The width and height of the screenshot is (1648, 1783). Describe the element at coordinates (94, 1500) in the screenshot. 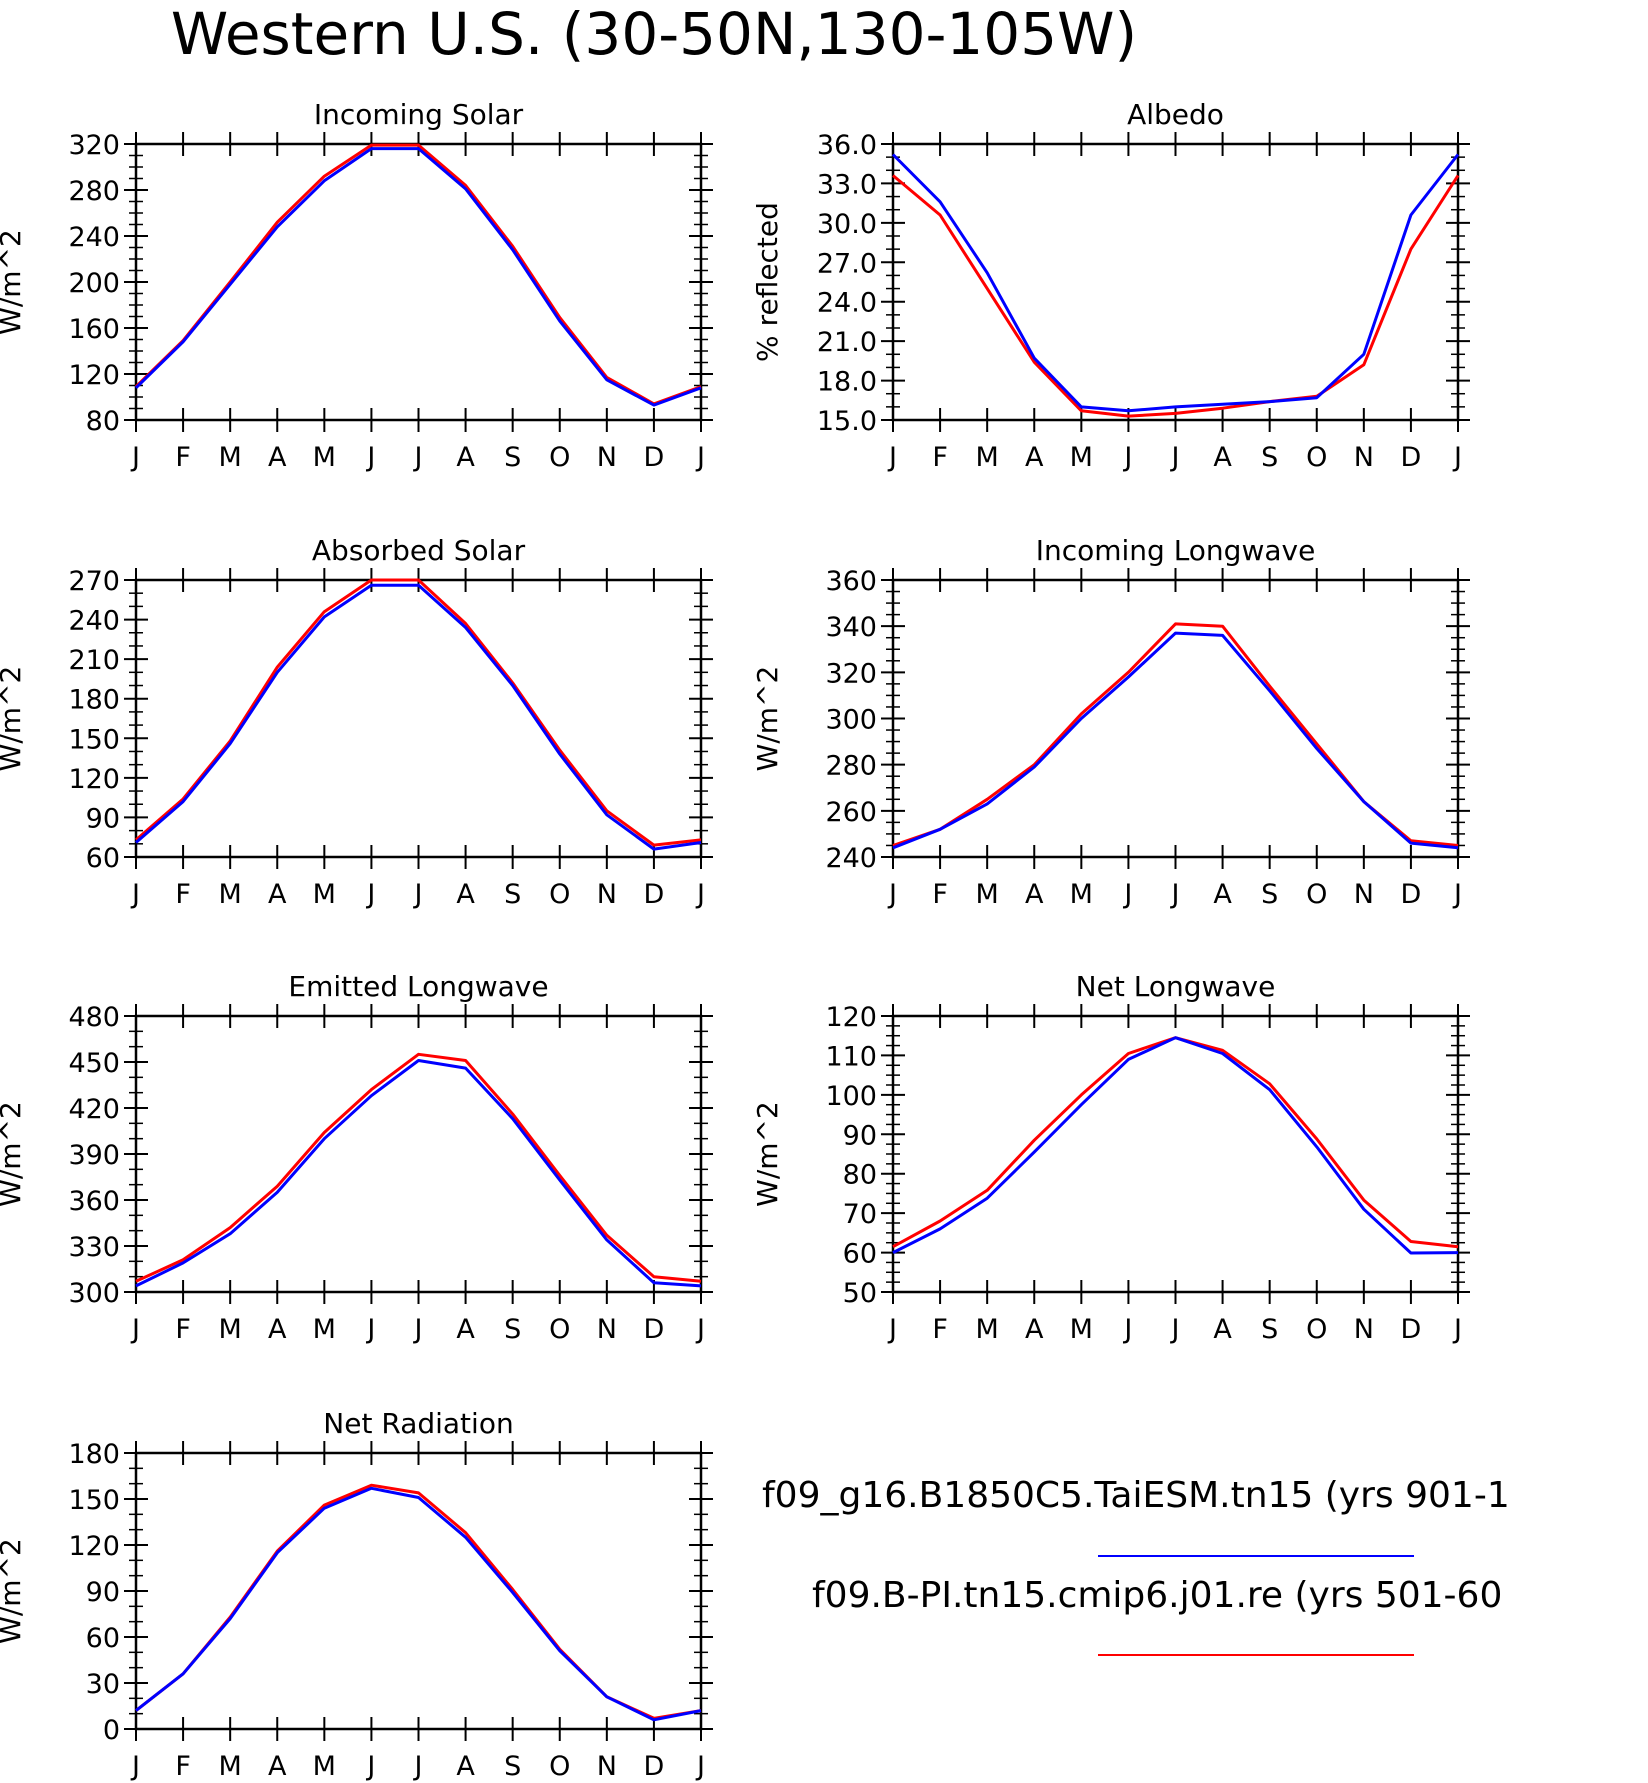

I see `y-tick-label: 150` at that location.